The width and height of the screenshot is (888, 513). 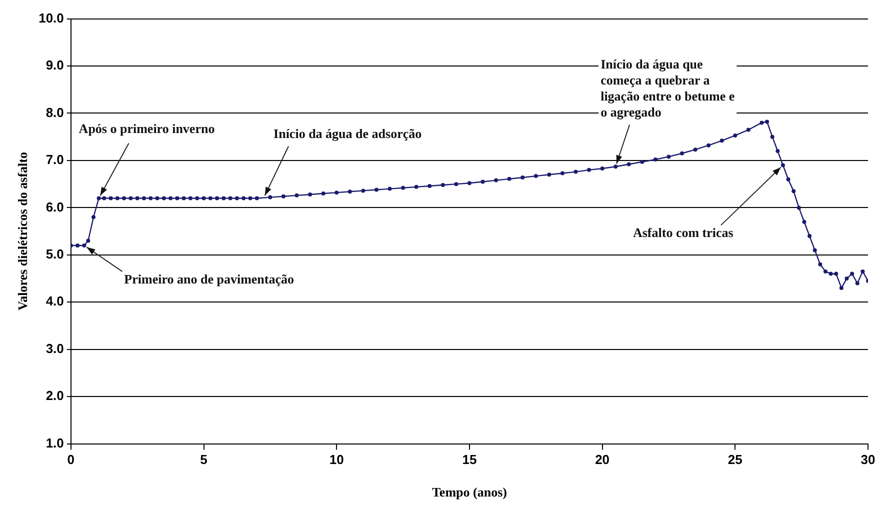 I want to click on y-tick-label: 2.0, so click(x=55, y=396).